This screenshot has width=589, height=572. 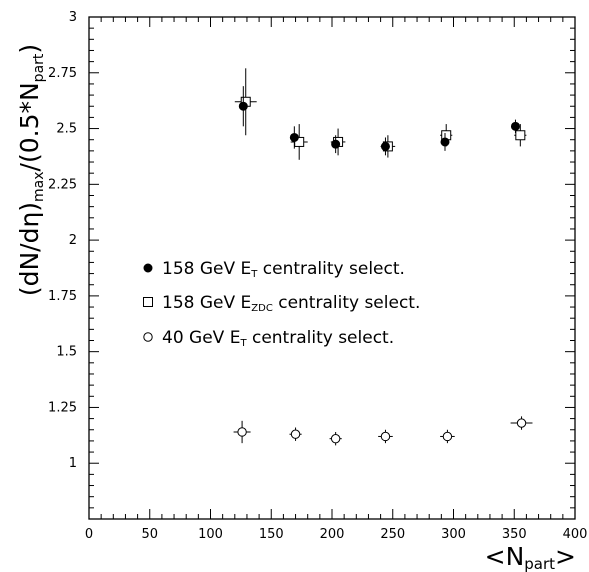 What do you see at coordinates (575, 534) in the screenshot?
I see `x-tick-label: 400` at bounding box center [575, 534].